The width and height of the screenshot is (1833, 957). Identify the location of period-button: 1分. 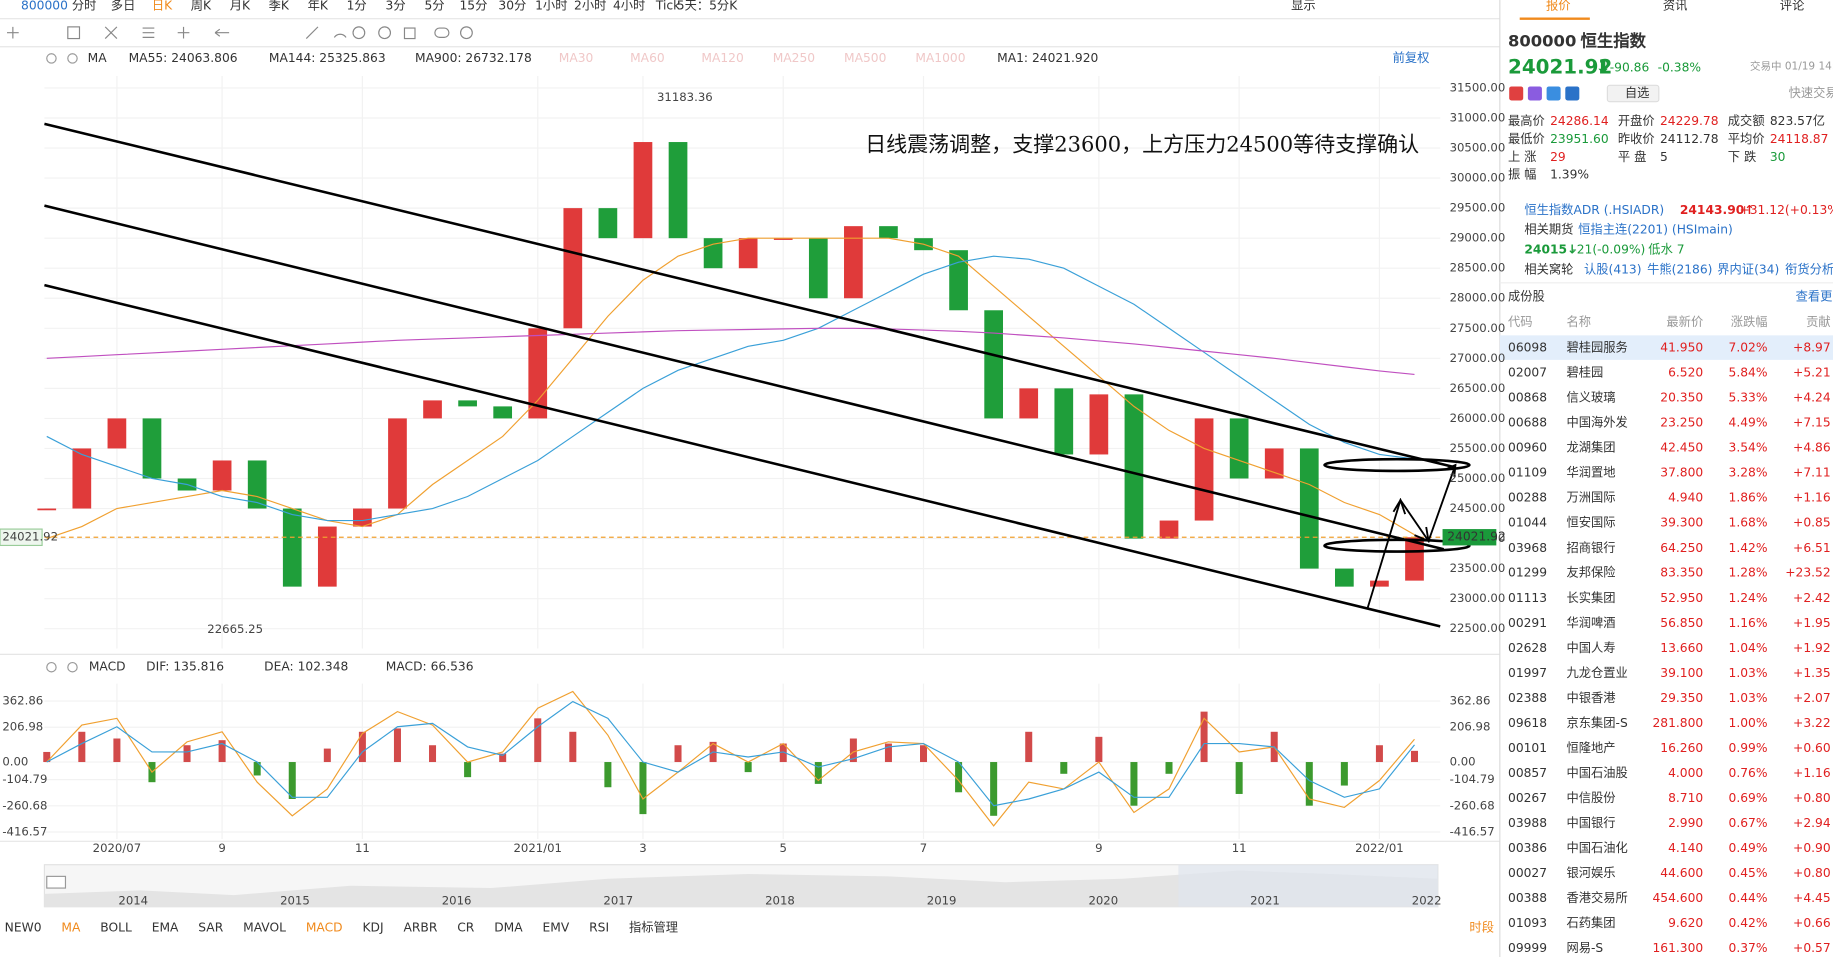
(357, 6).